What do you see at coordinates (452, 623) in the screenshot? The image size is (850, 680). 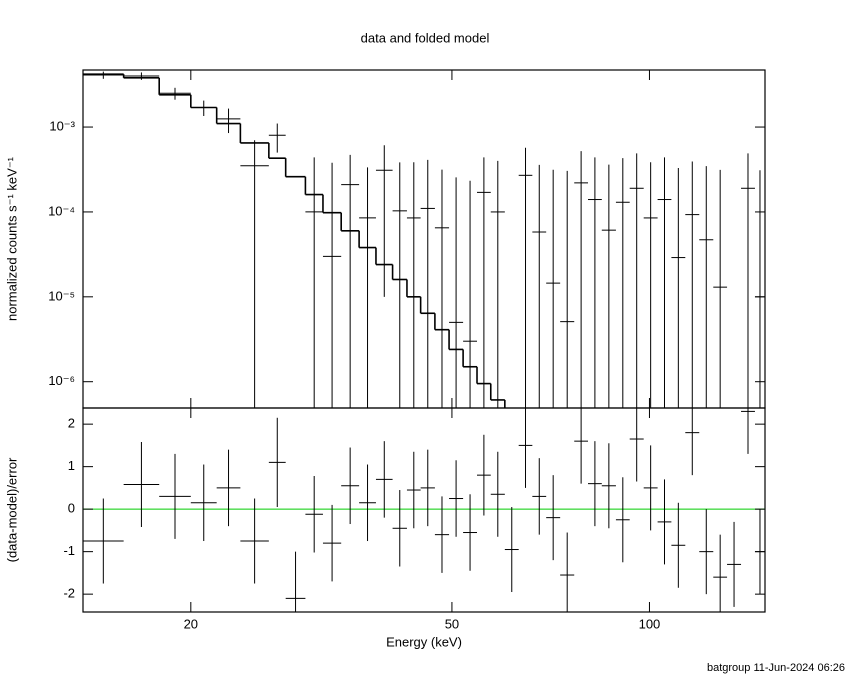 I see `x-tick-label: 50` at bounding box center [452, 623].